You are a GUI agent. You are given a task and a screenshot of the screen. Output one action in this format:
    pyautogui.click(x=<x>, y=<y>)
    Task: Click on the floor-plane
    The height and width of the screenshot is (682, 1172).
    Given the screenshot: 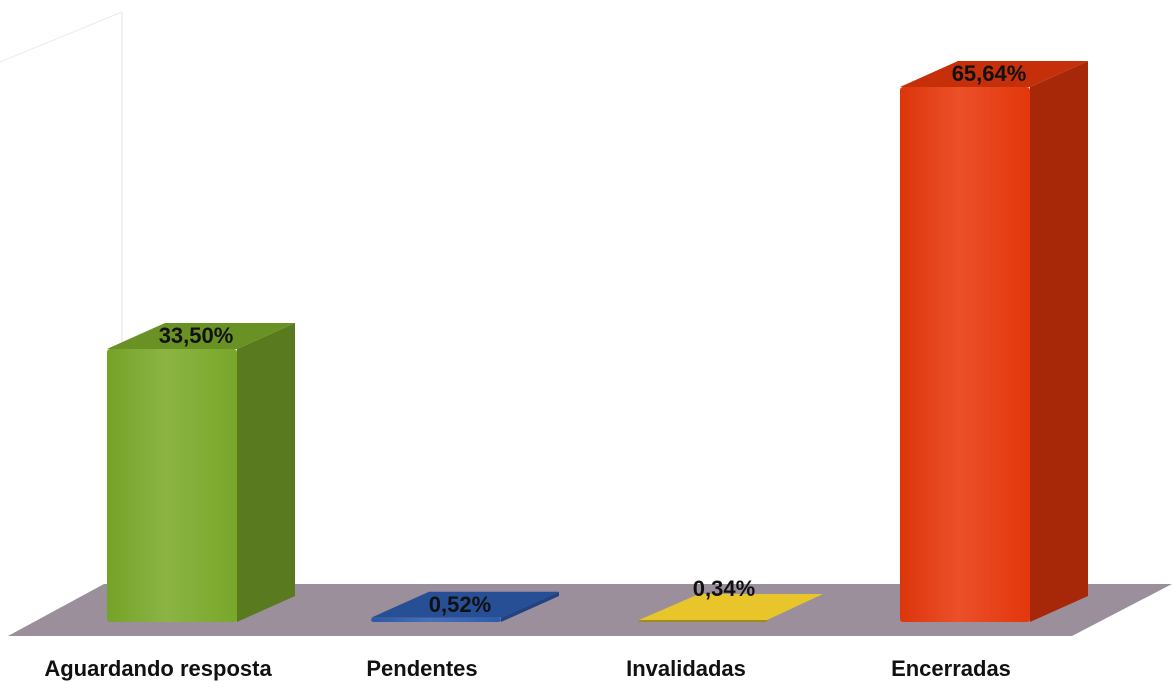 What is the action you would take?
    pyautogui.click(x=590, y=610)
    